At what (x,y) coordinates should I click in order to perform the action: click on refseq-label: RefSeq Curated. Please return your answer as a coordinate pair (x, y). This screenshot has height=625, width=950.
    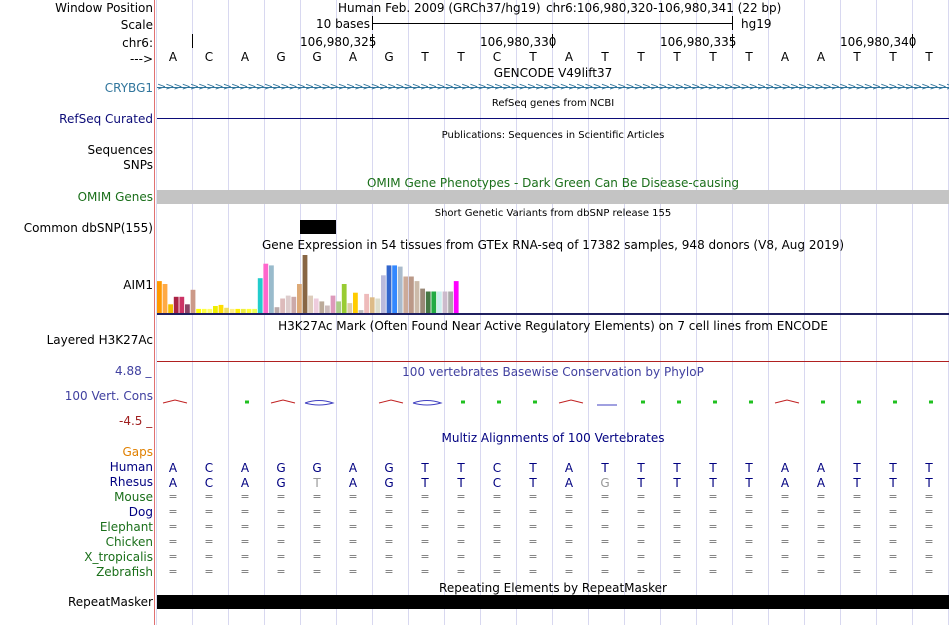
    Looking at the image, I should click on (106, 119).